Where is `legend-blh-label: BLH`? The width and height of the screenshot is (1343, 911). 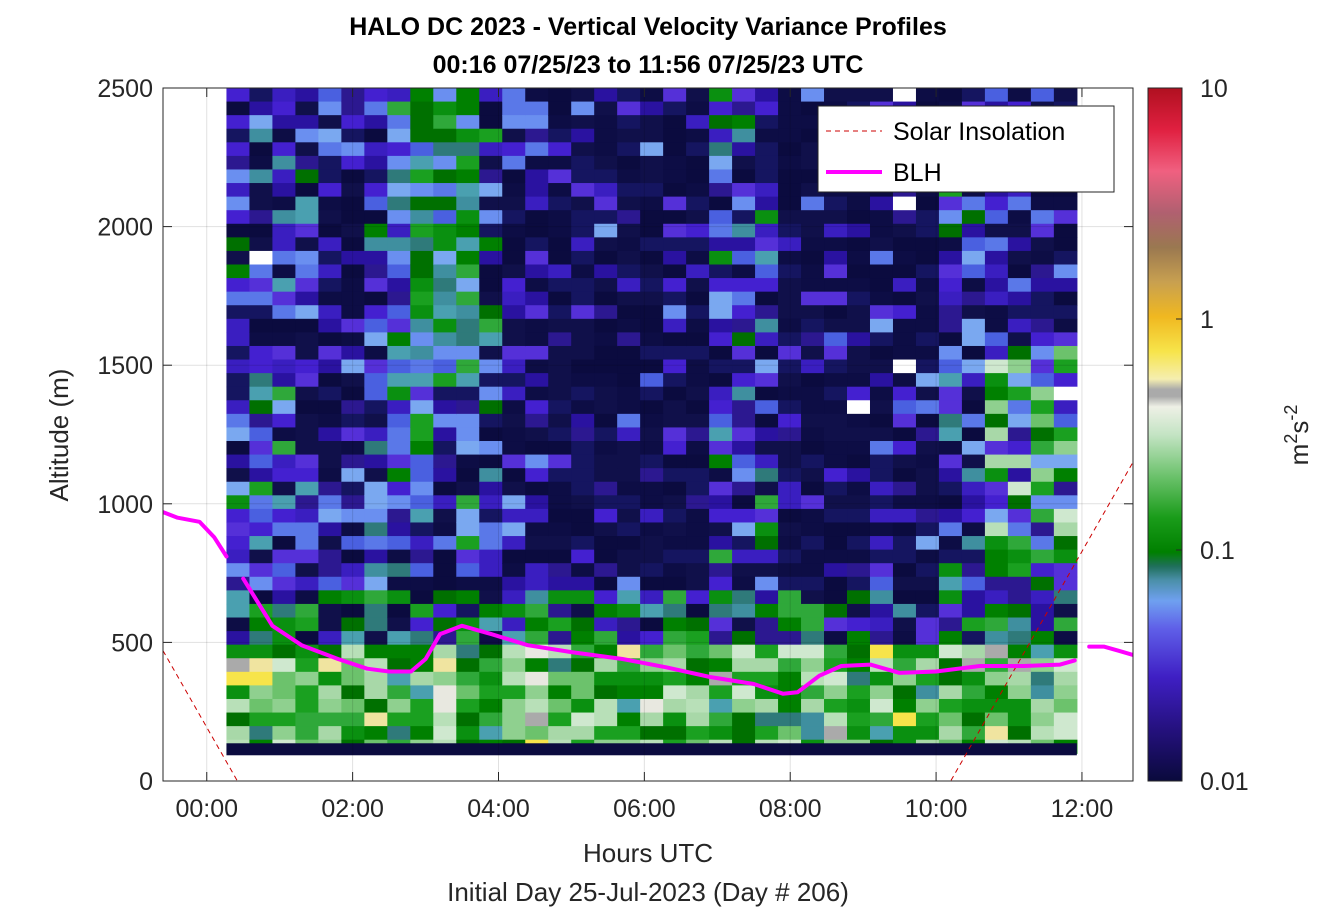 legend-blh-label: BLH is located at coordinates (917, 173).